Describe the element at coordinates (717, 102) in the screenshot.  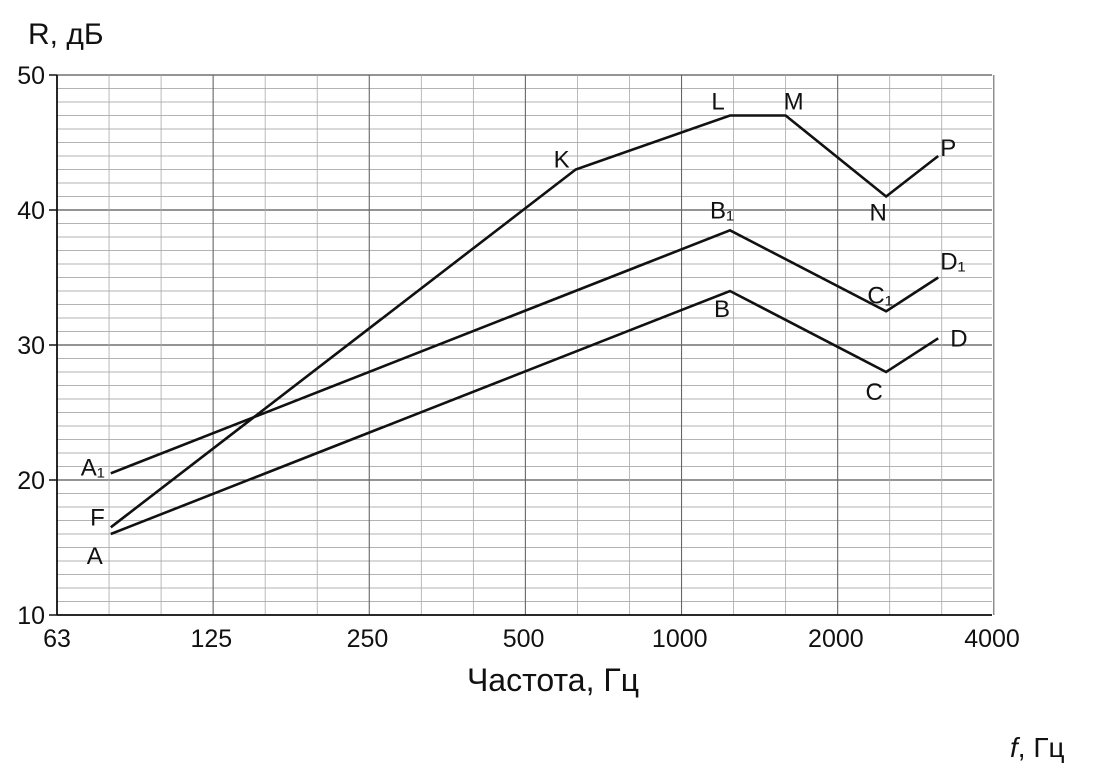
I see `point-label: L` at that location.